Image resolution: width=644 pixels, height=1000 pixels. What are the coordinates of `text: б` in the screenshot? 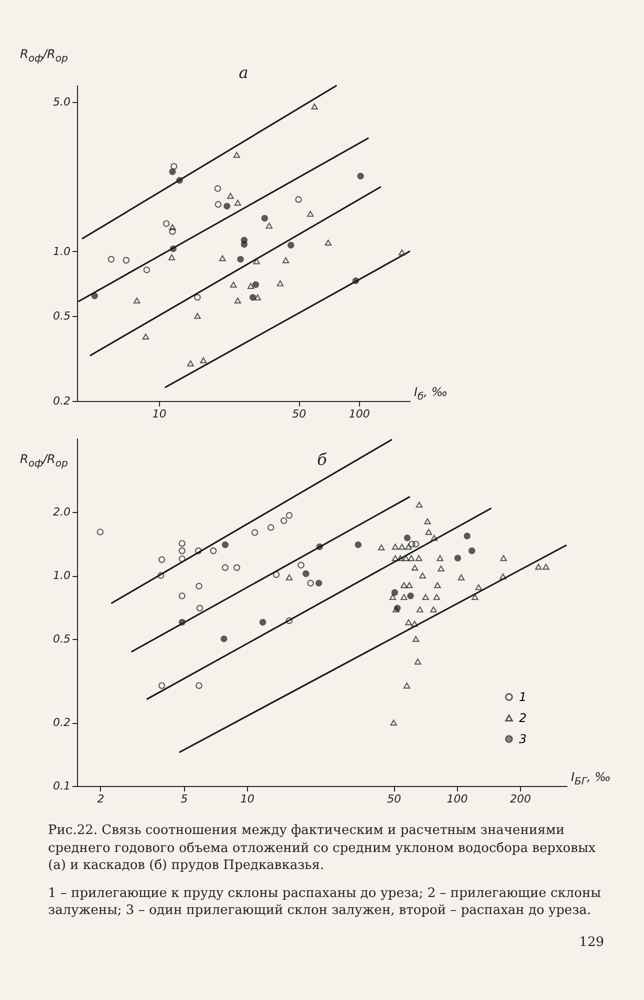 It's located at (322, 459).